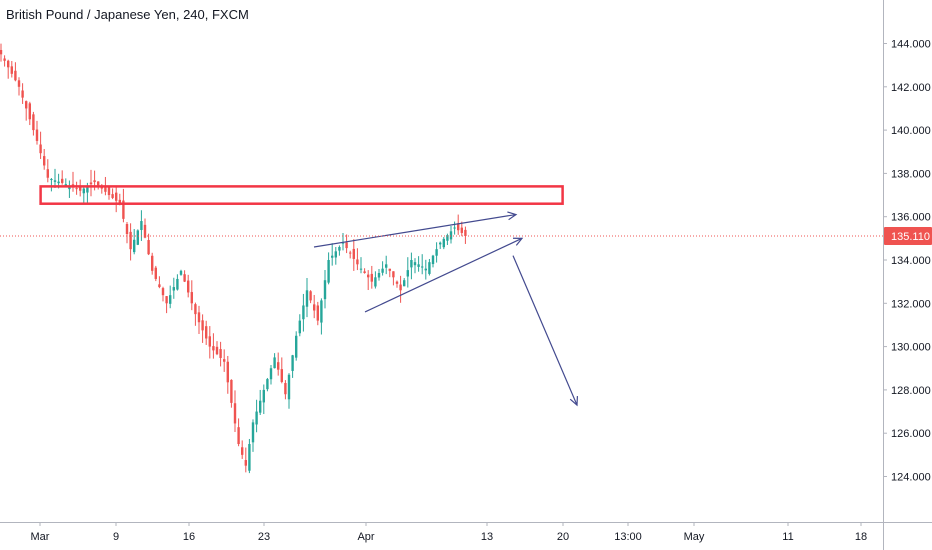 Image resolution: width=932 pixels, height=550 pixels. What do you see at coordinates (487, 537) in the screenshot?
I see `x-tick-label: 13` at bounding box center [487, 537].